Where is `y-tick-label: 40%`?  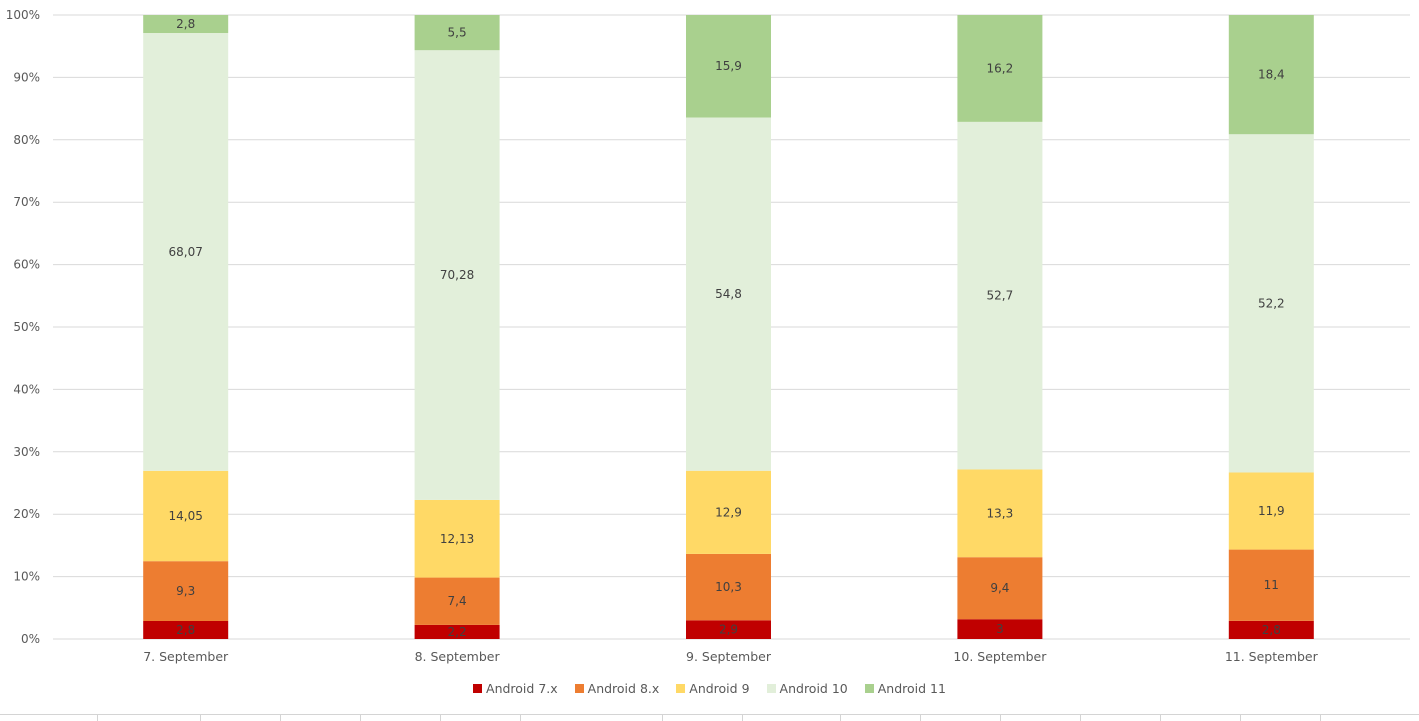 y-tick-label: 40% is located at coordinates (26, 389).